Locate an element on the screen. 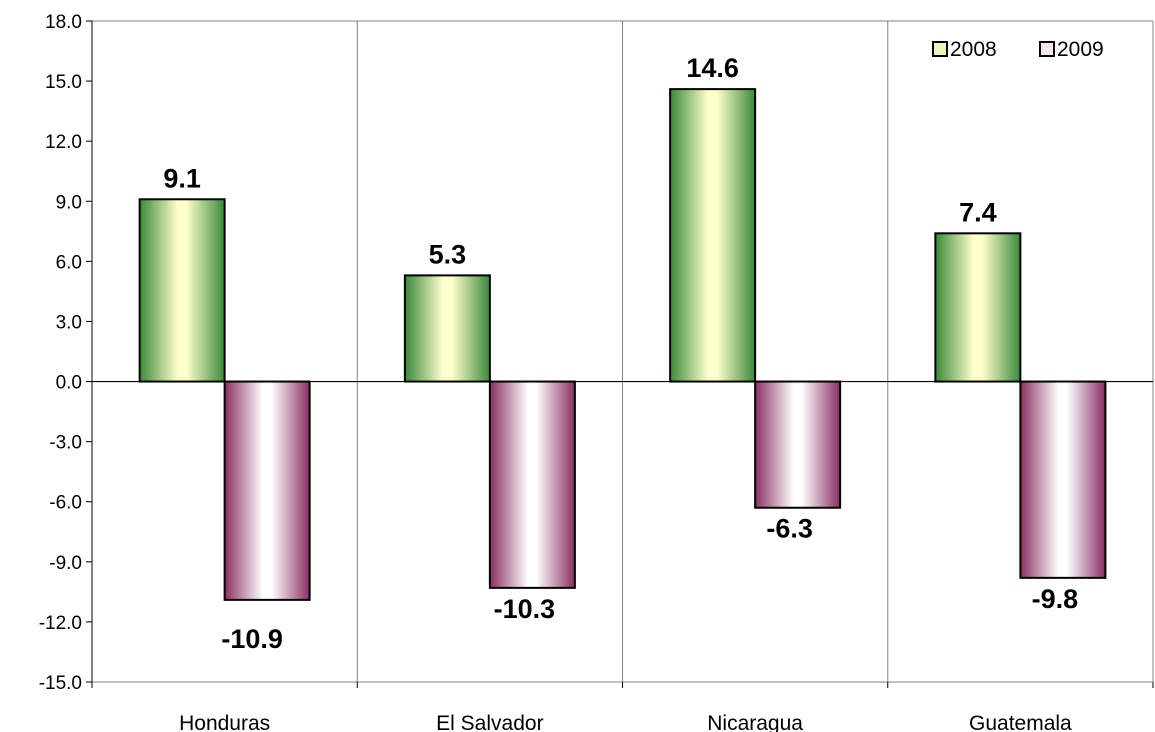 This screenshot has height=732, width=1155. y-tick-label: 0.0 is located at coordinates (69, 383).